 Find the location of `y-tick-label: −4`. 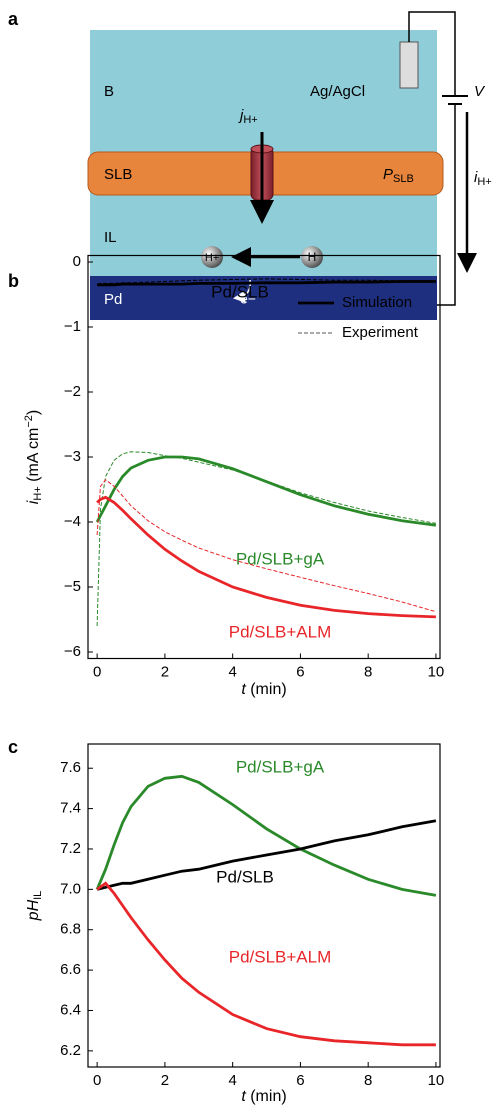

y-tick-label: −4 is located at coordinates (72, 521).